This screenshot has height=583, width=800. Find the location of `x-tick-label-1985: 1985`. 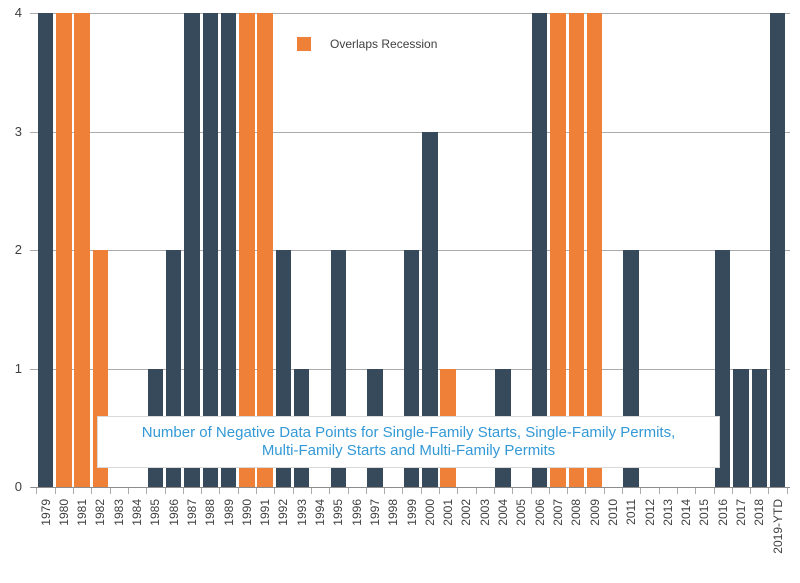

x-tick-label-1985: 1985 is located at coordinates (155, 512).